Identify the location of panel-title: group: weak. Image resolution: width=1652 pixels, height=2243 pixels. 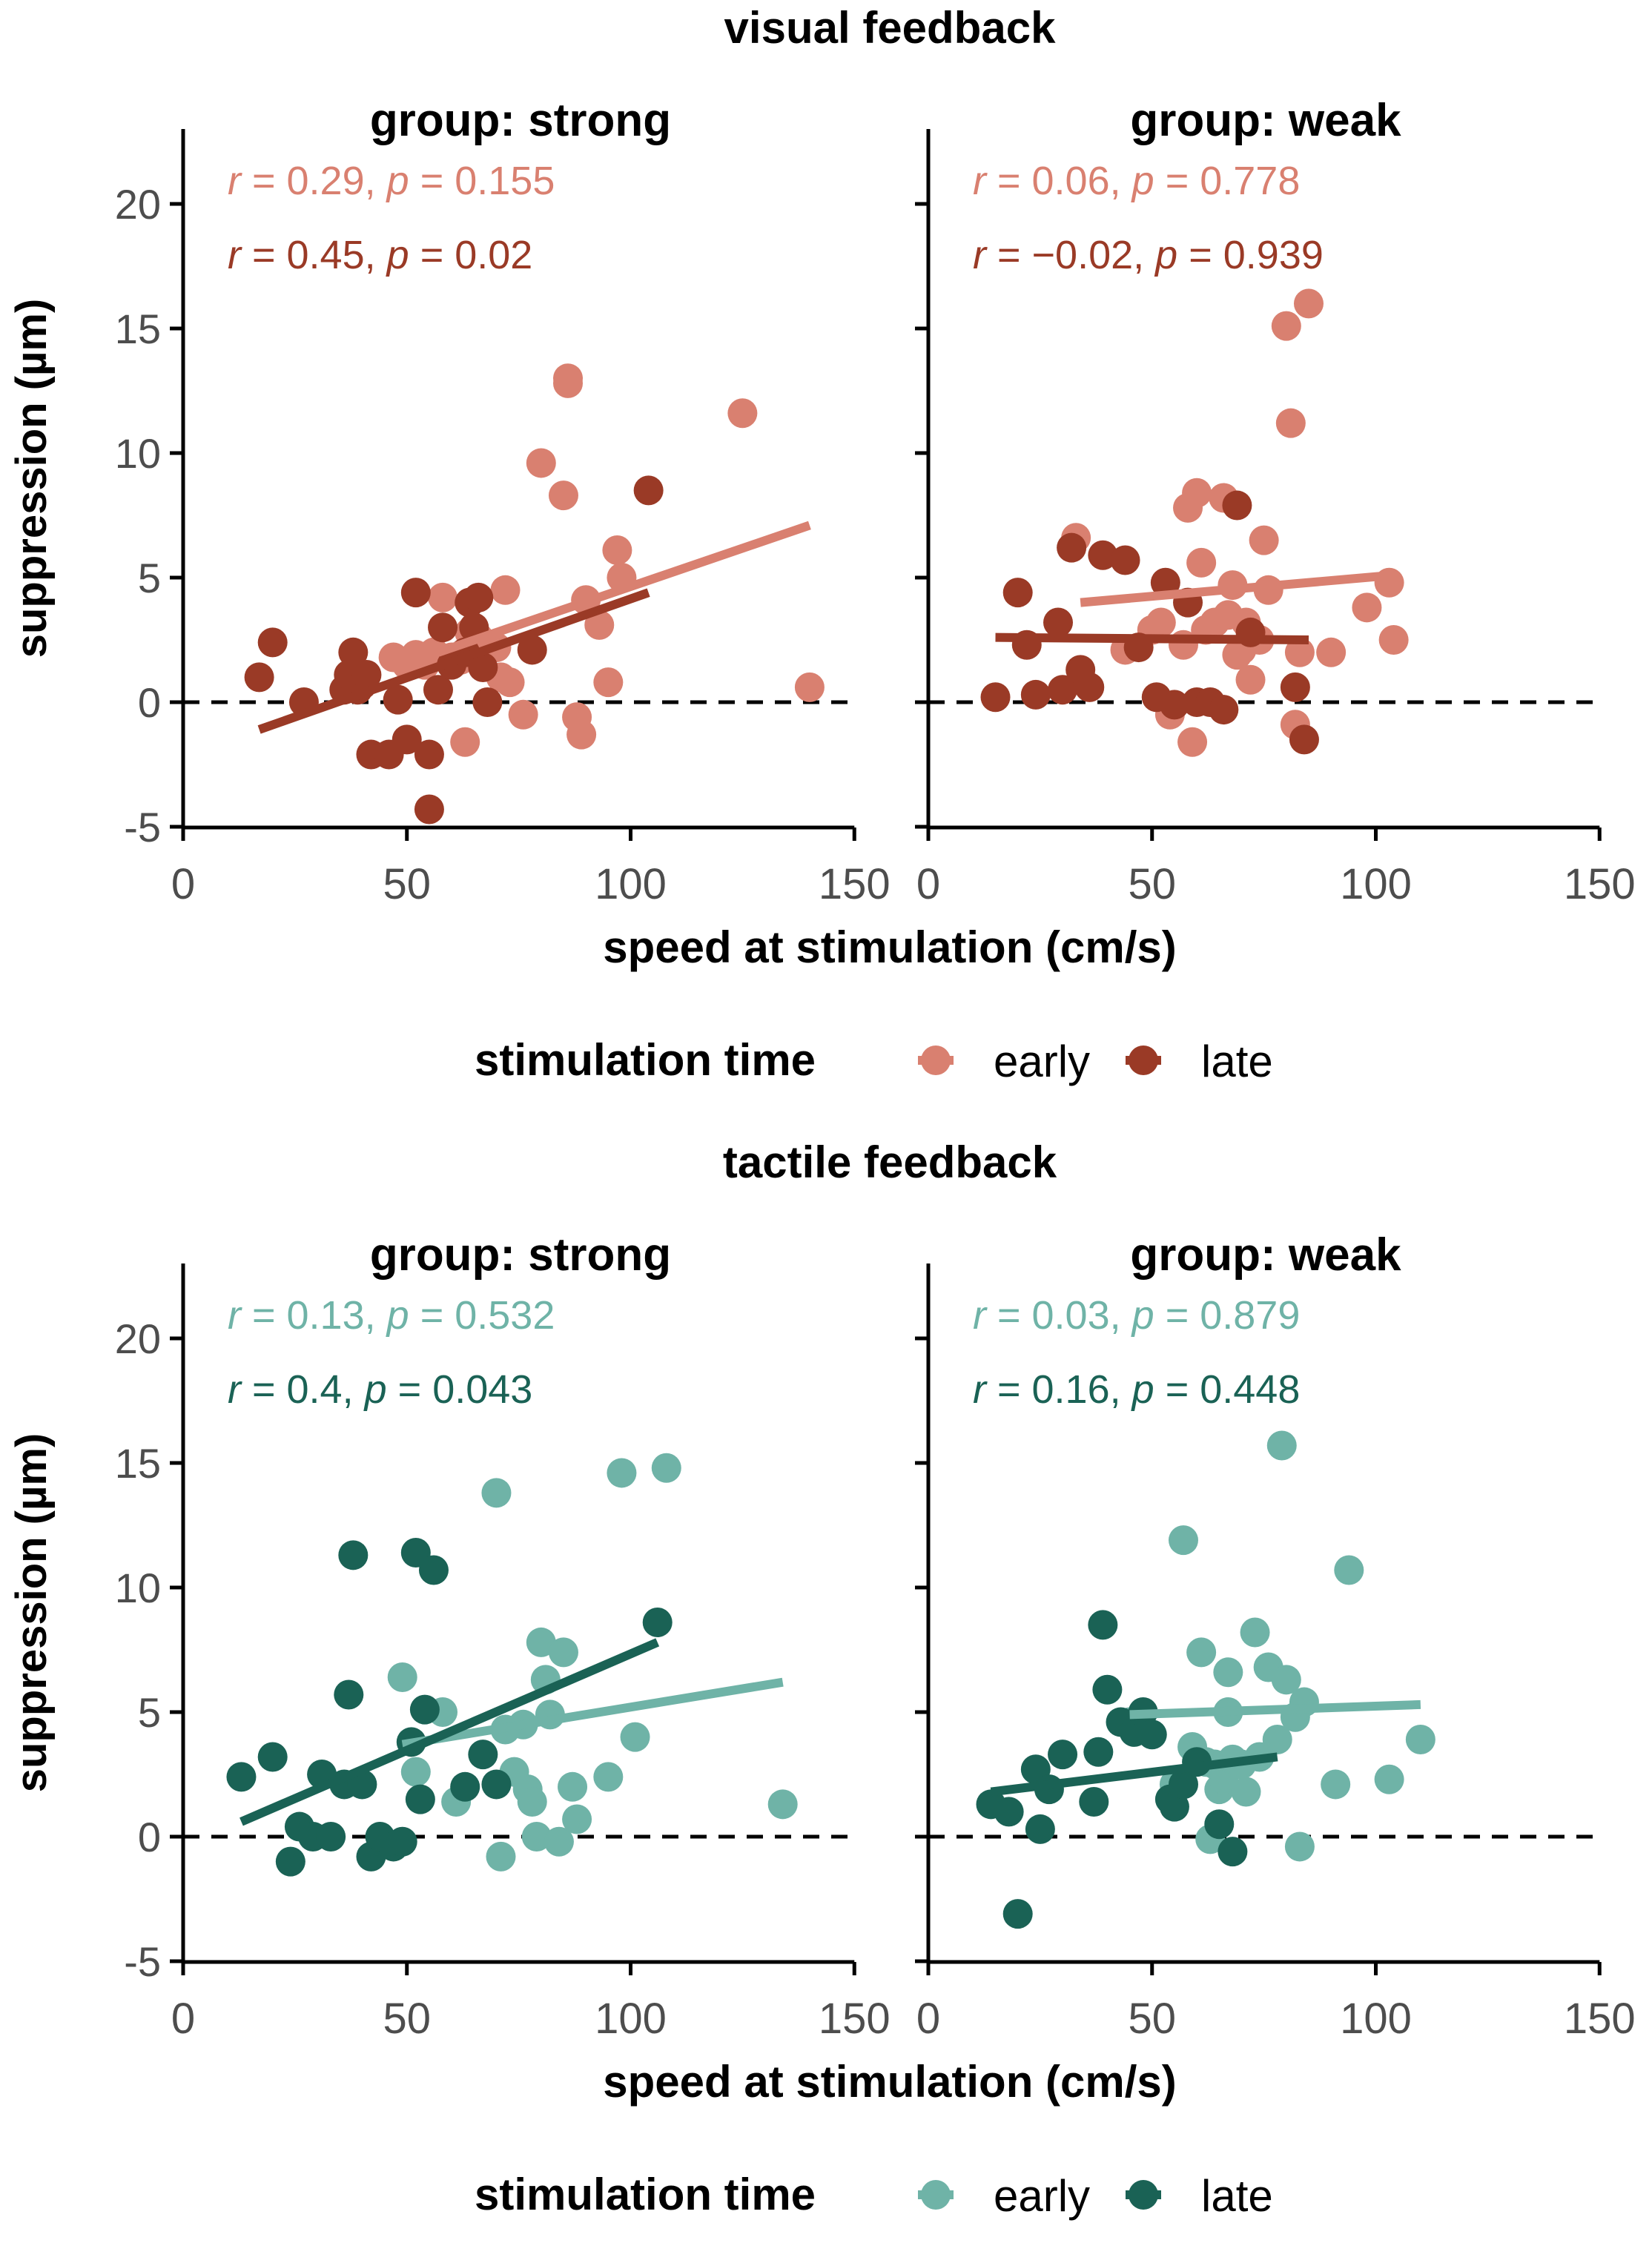
(1266, 120).